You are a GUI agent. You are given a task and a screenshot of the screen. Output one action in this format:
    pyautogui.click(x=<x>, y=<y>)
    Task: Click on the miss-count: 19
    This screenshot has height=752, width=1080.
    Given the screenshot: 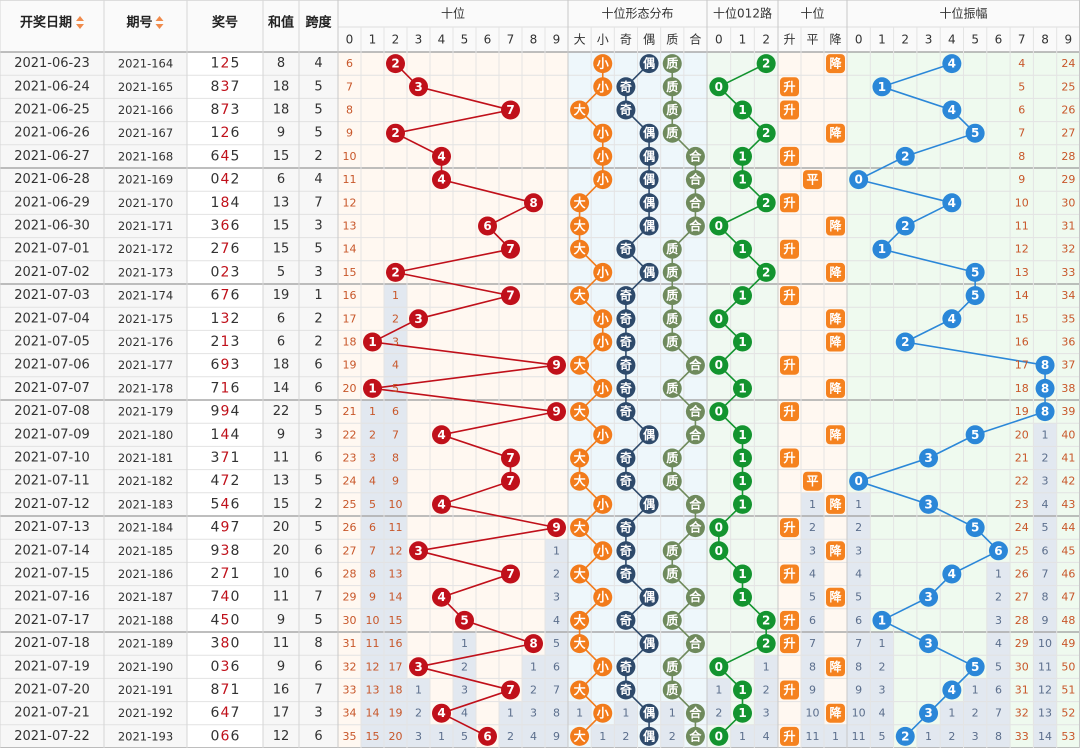 What is the action you would take?
    pyautogui.click(x=1022, y=411)
    